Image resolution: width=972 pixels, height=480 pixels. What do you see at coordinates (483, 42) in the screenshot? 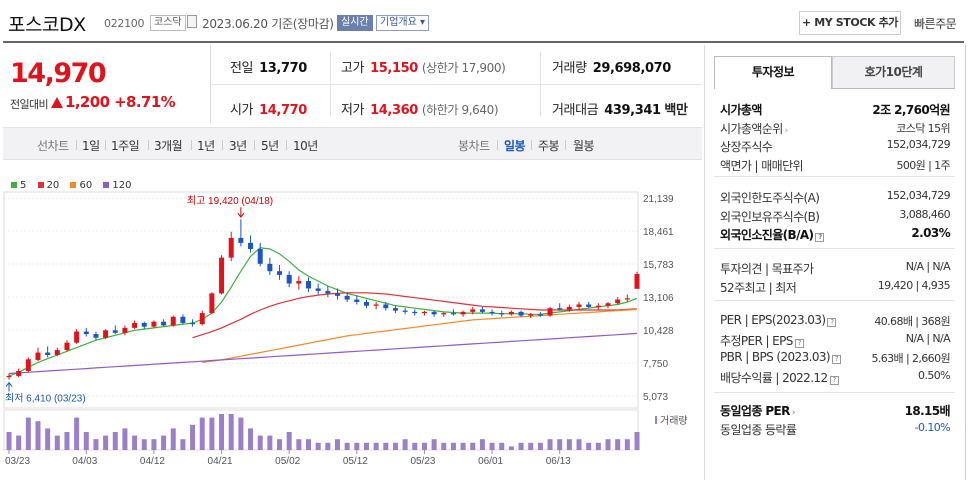
I see `header-divider` at bounding box center [483, 42].